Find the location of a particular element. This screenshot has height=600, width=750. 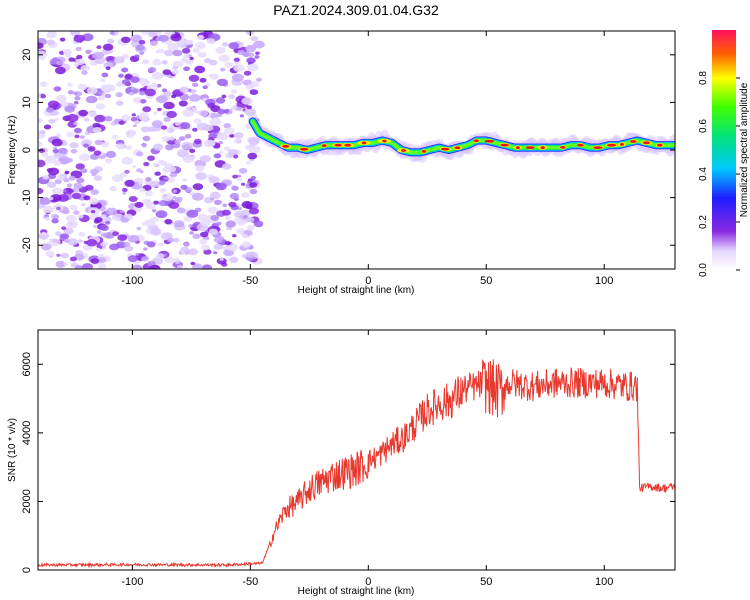

x-tick-label: -50 is located at coordinates (250, 582).